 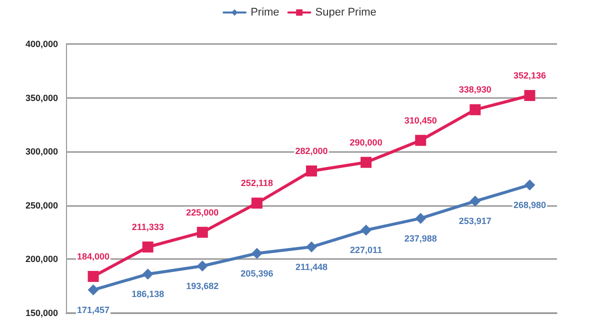 I want to click on data-label: 268,980, so click(x=529, y=205).